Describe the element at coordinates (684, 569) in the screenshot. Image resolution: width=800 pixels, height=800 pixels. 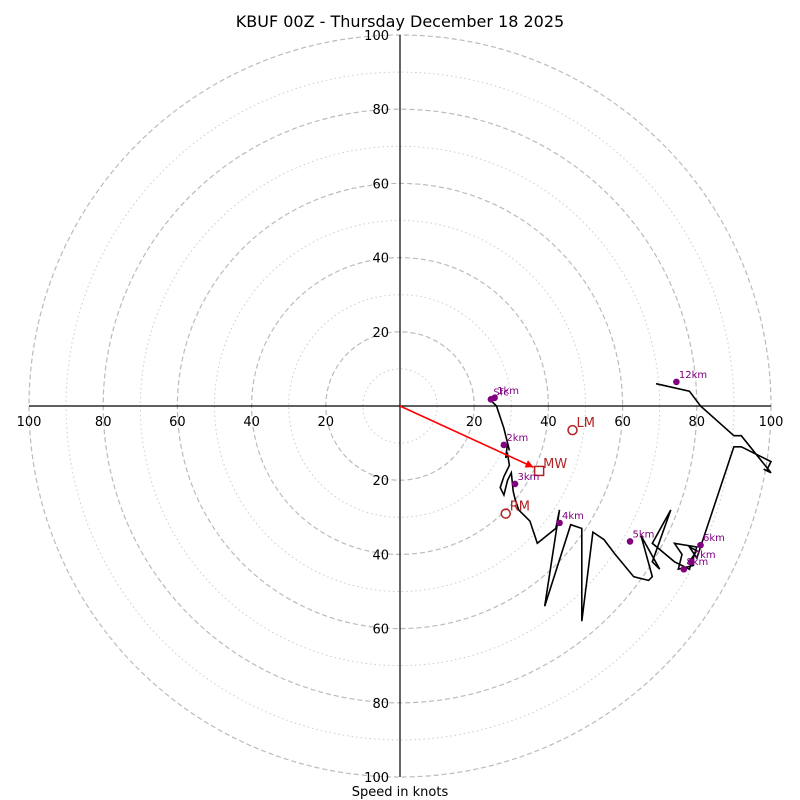
I see `height-point-8km` at that location.